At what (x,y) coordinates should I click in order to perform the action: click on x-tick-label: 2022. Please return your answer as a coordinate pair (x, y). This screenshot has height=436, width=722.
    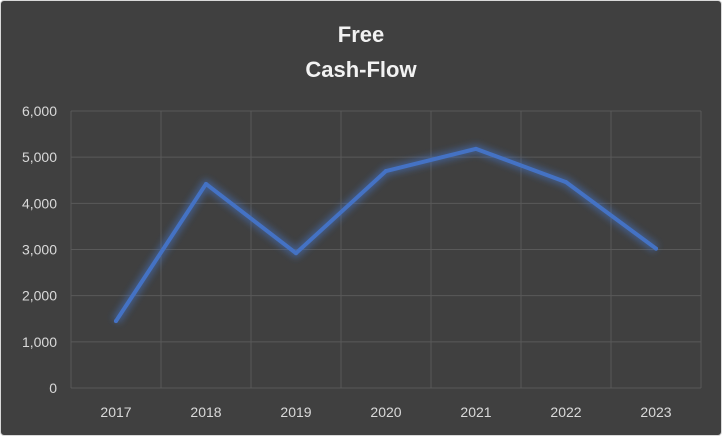
    Looking at the image, I should click on (565, 412).